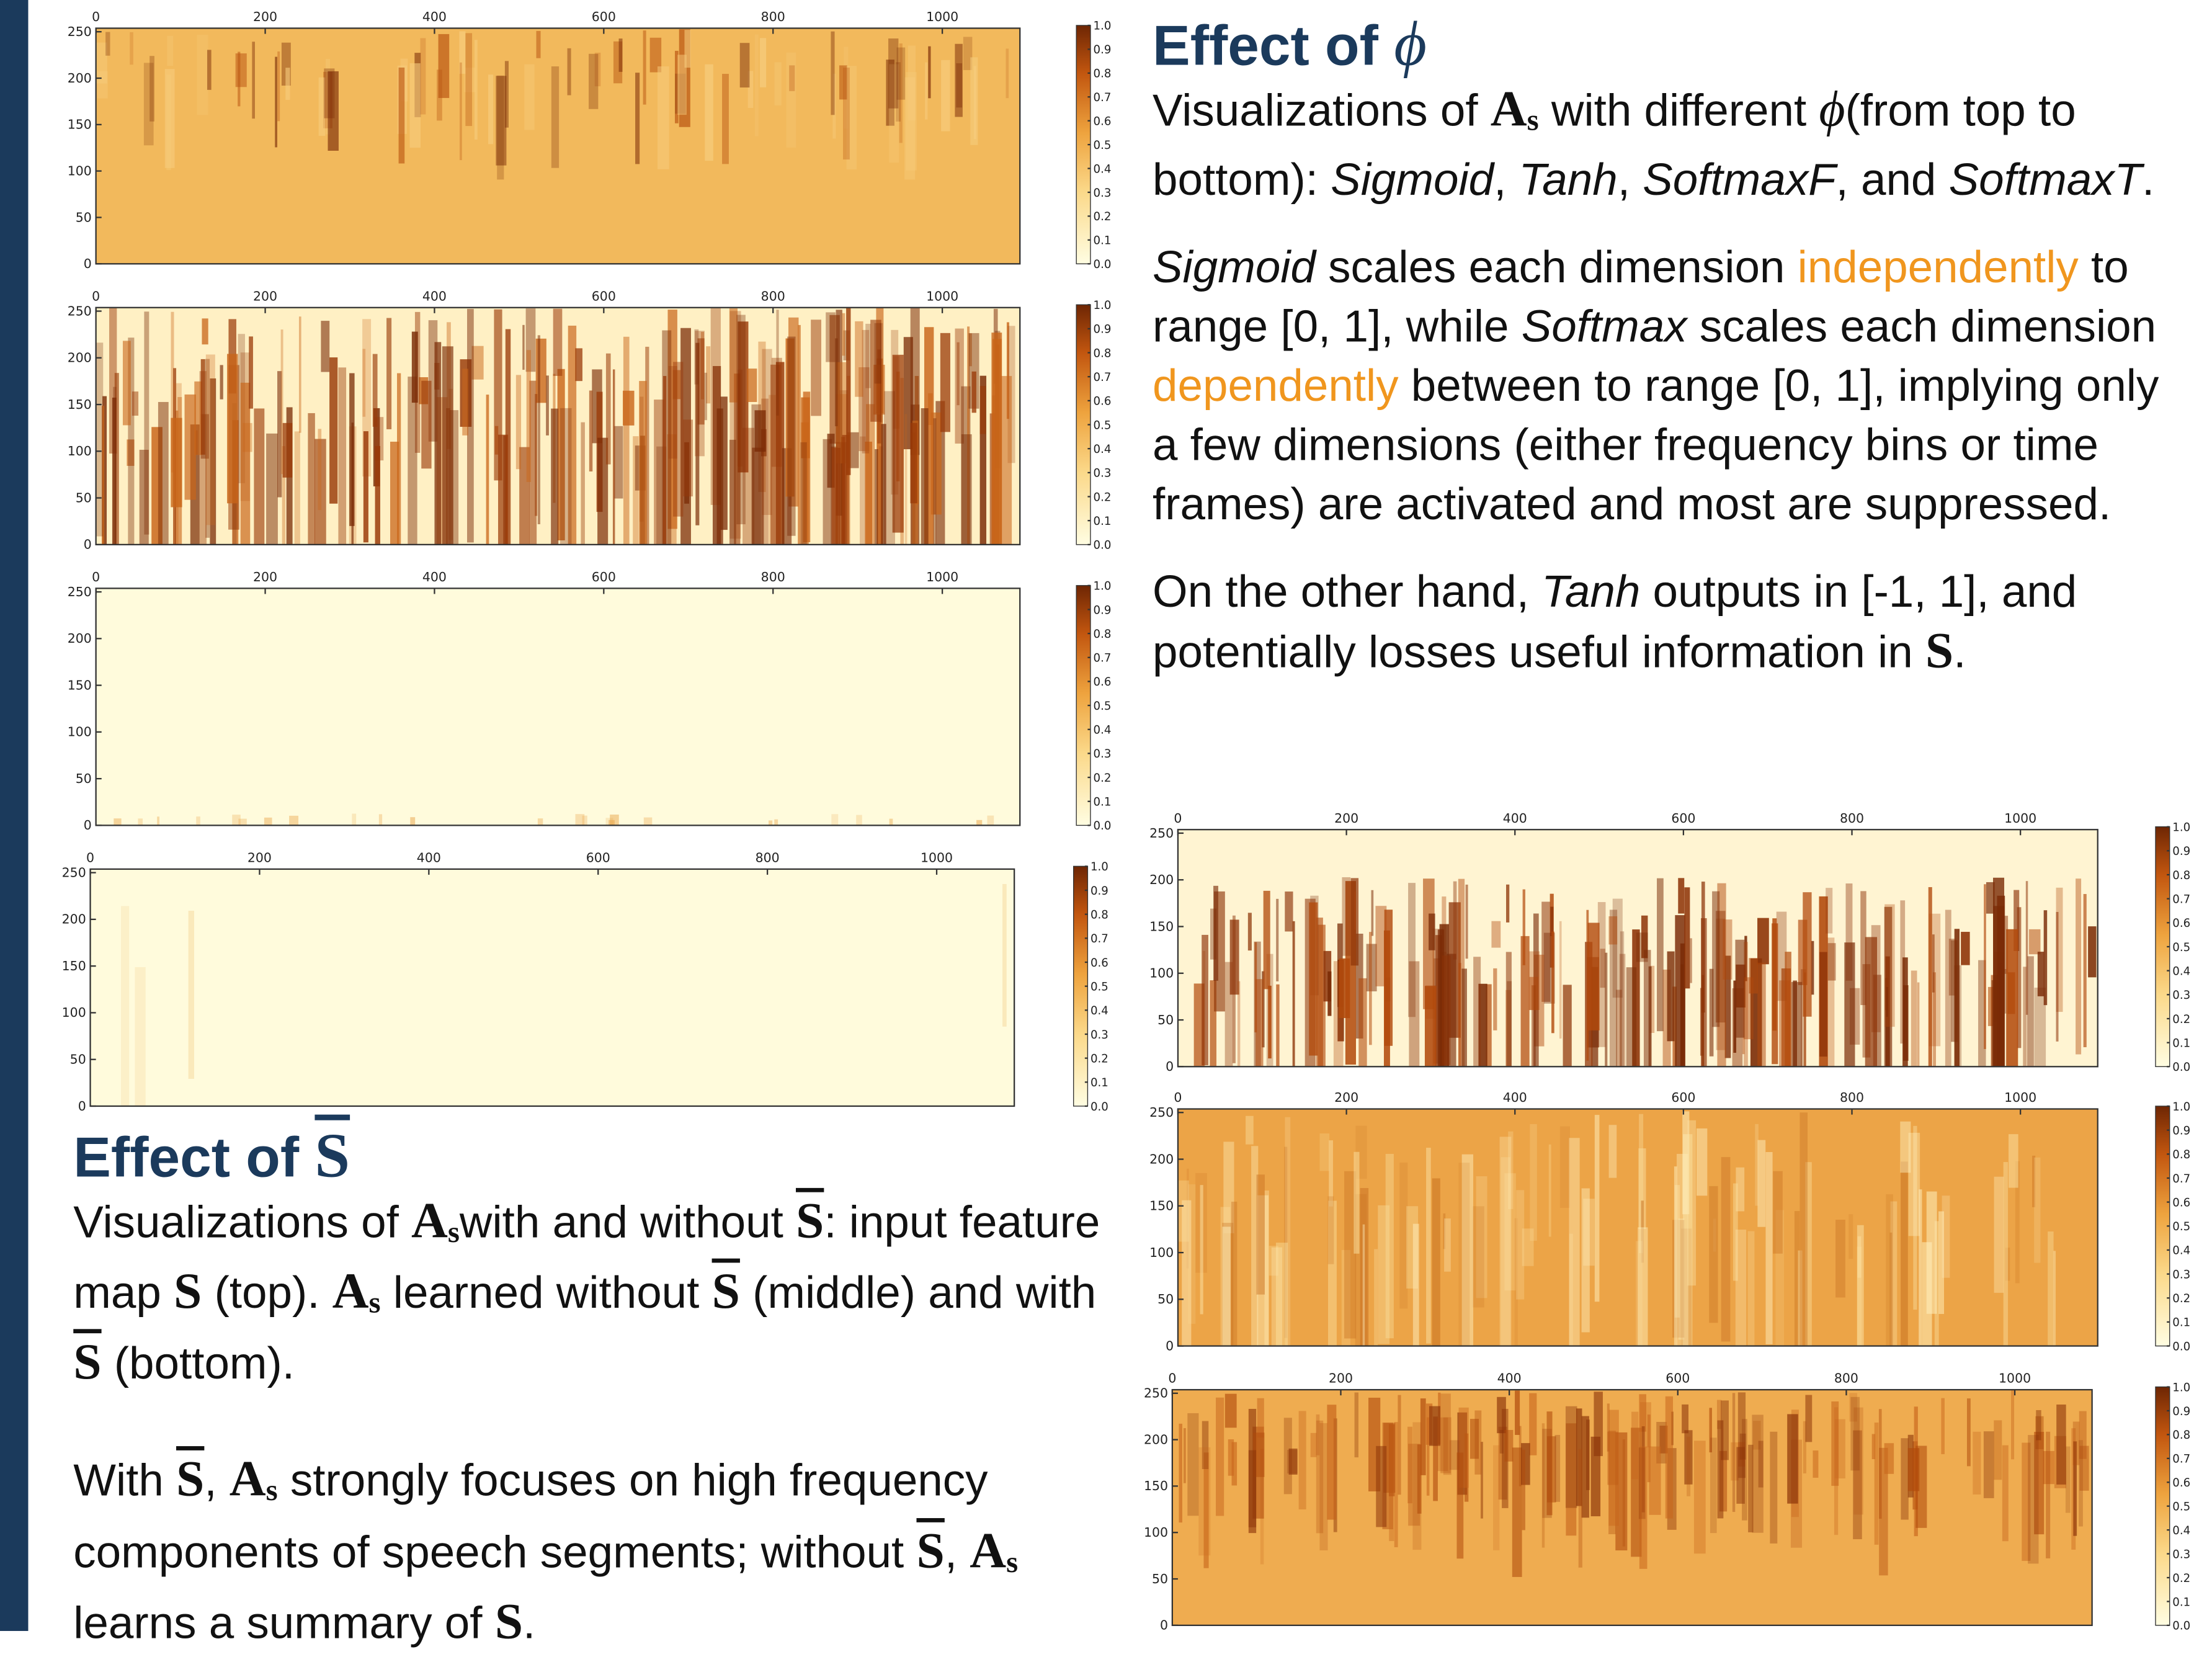  I want to click on text-run: learns a summary of, so click(284, 1622).